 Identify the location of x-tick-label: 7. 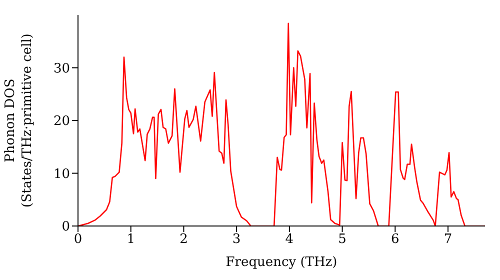
(448, 240).